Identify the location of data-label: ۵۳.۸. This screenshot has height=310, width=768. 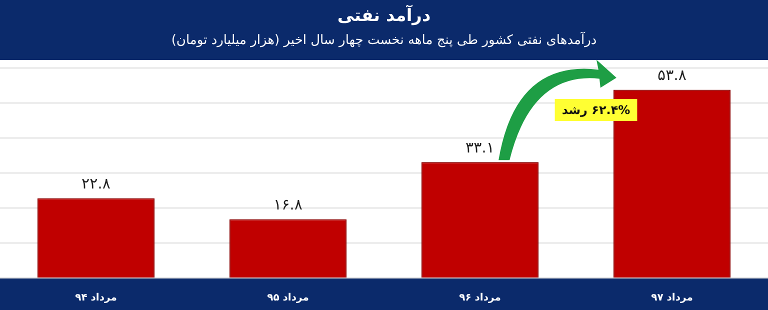
(672, 75).